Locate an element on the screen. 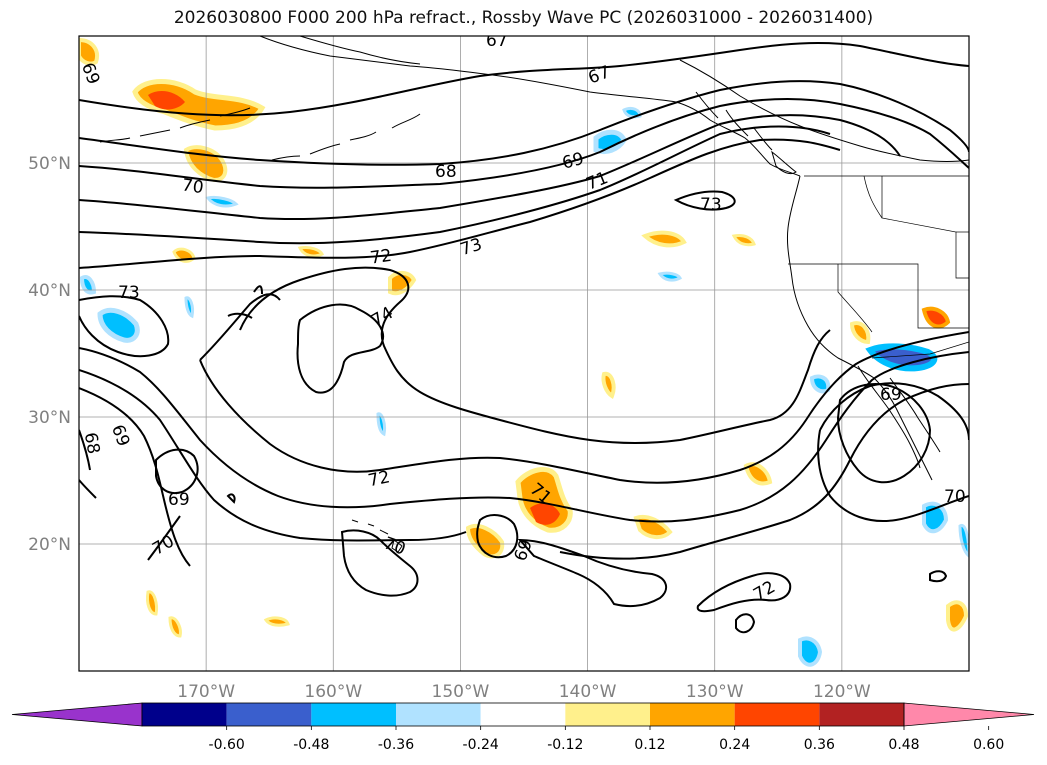  contour-label: 69 is located at coordinates (179, 500).